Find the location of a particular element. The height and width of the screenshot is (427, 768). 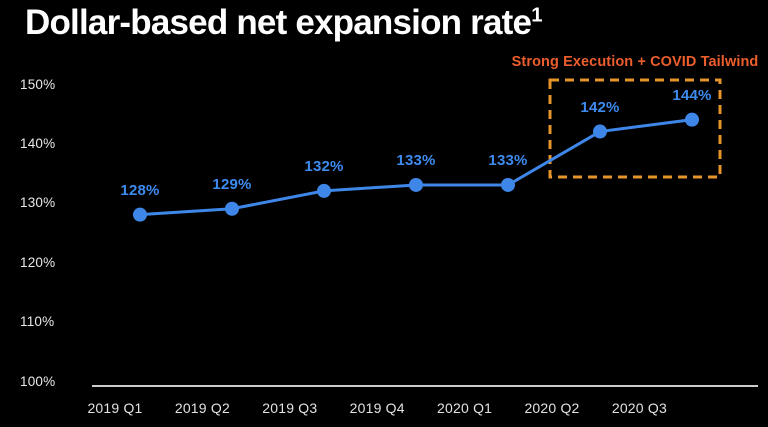

x-axis-label: 2019 Q2 is located at coordinates (202, 408).